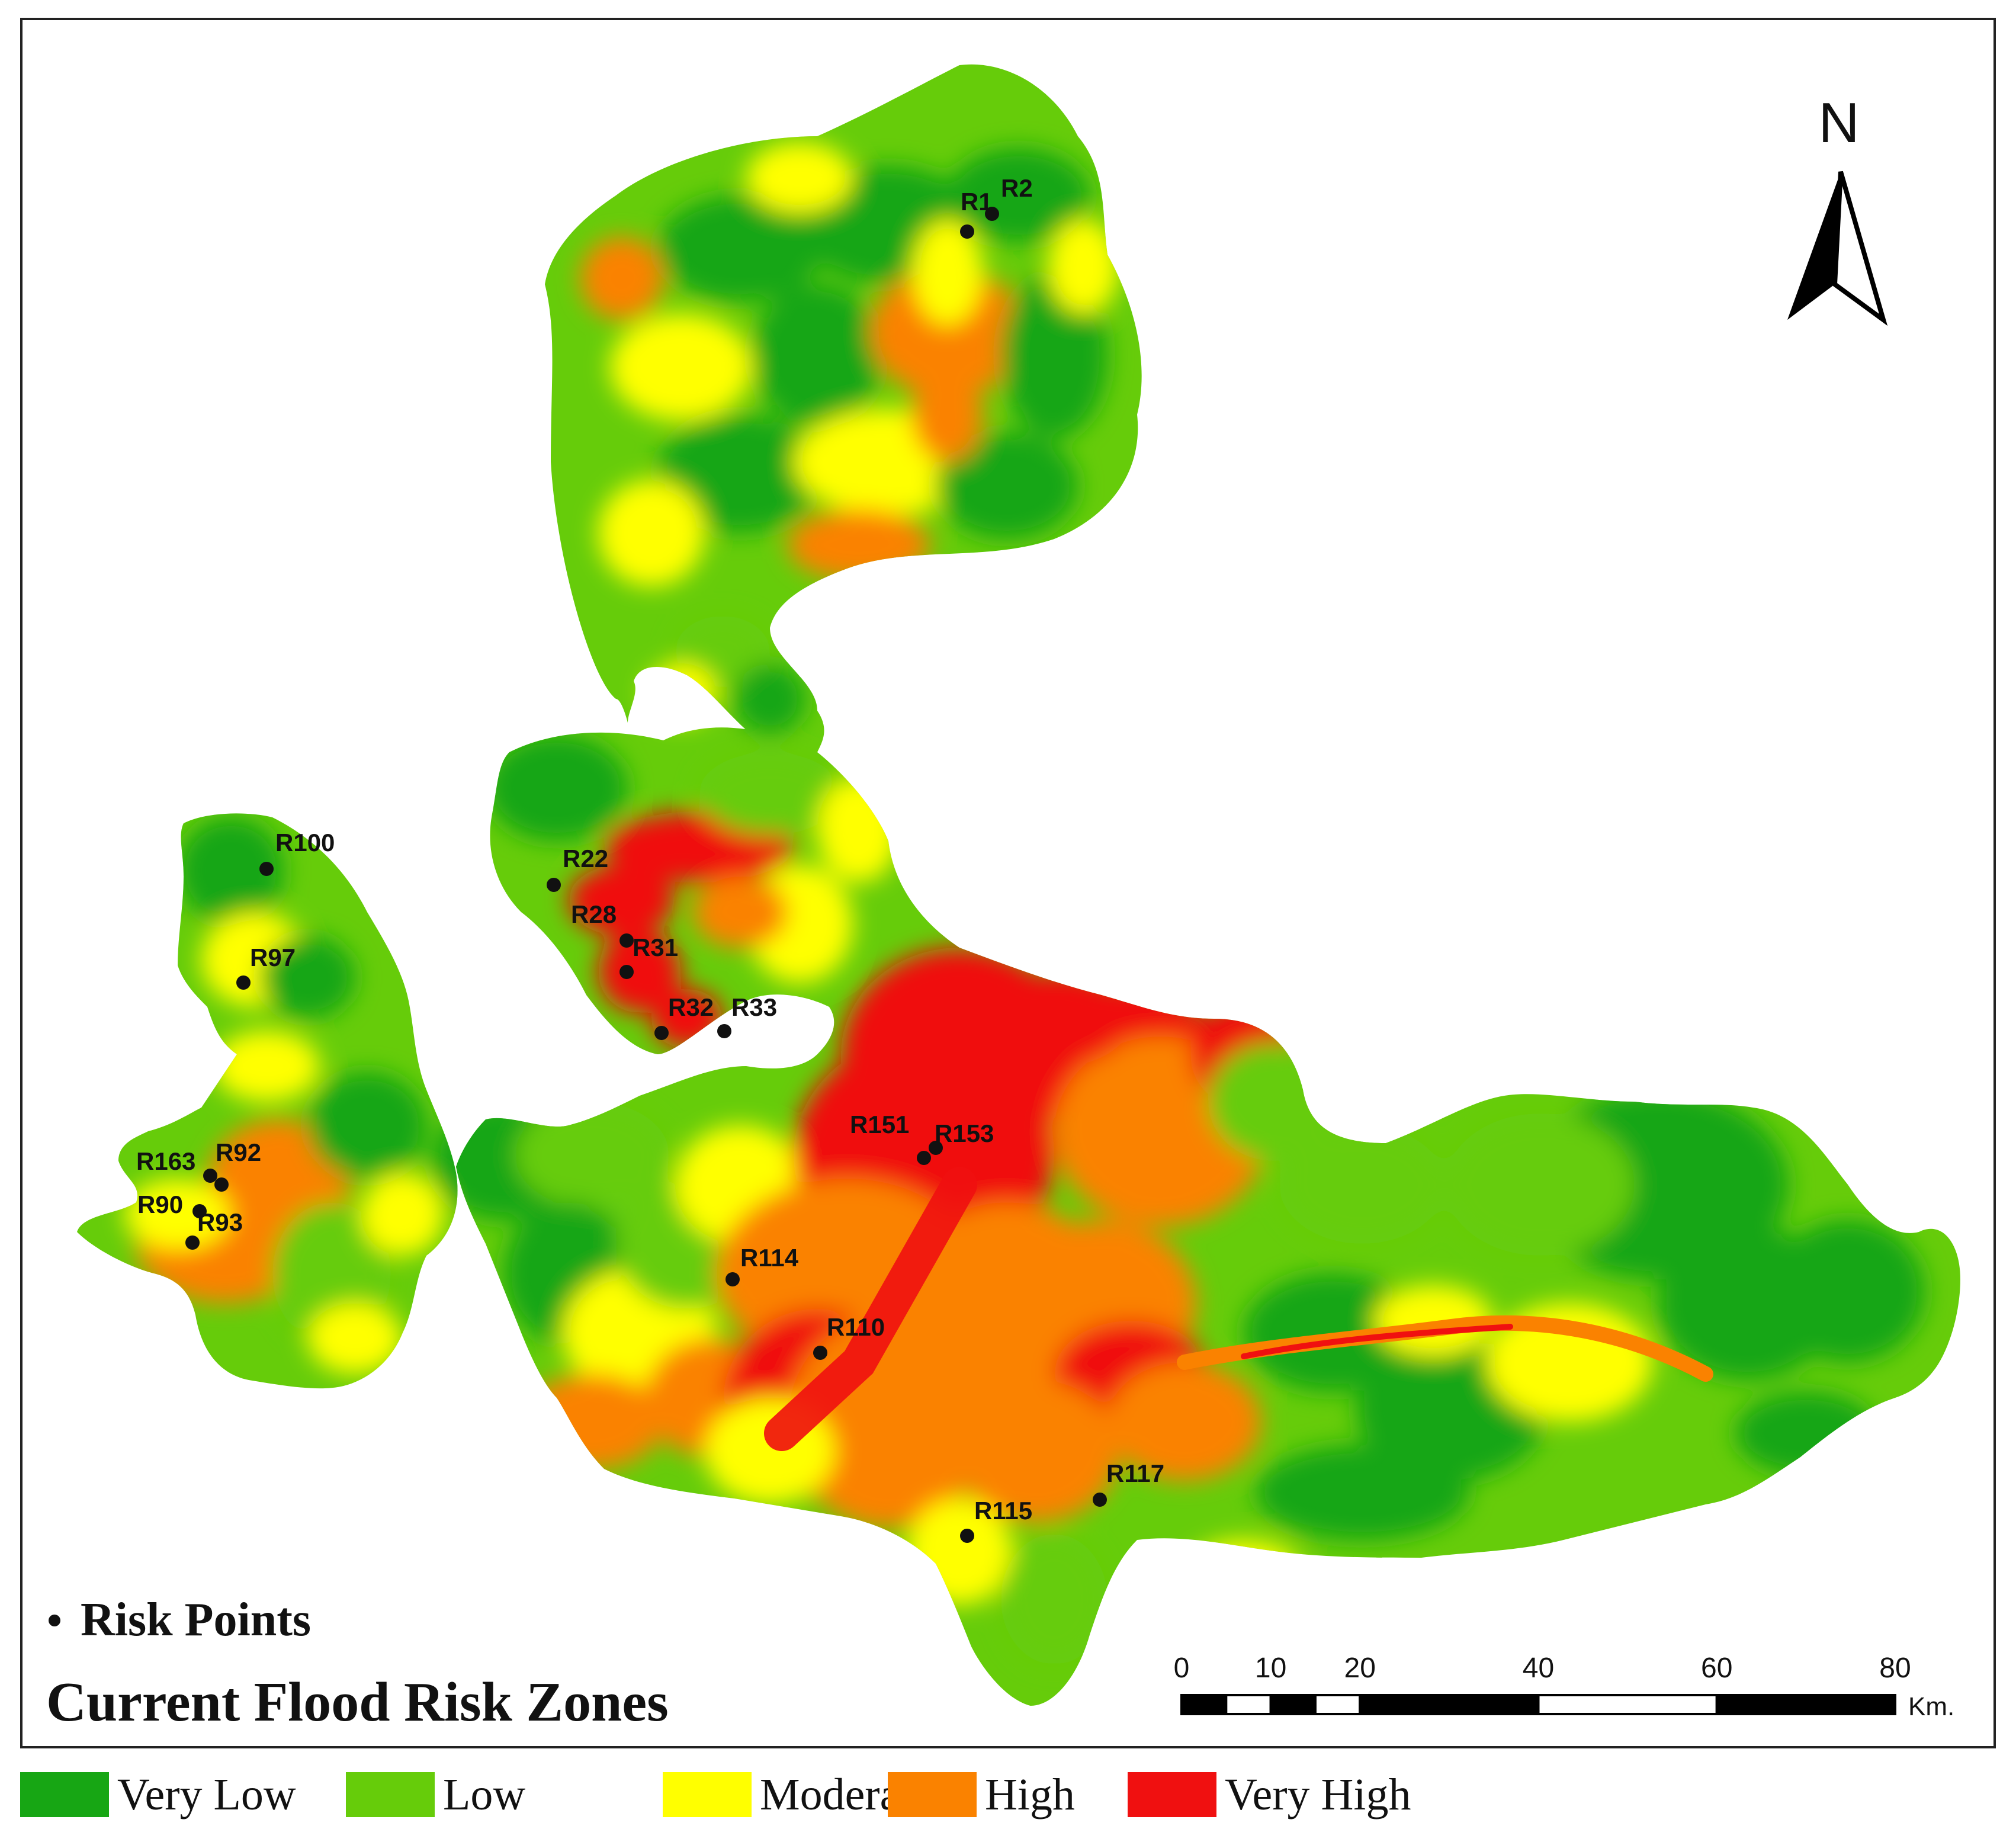  Describe the element at coordinates (221, 1185) in the screenshot. I see `risk-point-r92` at that location.